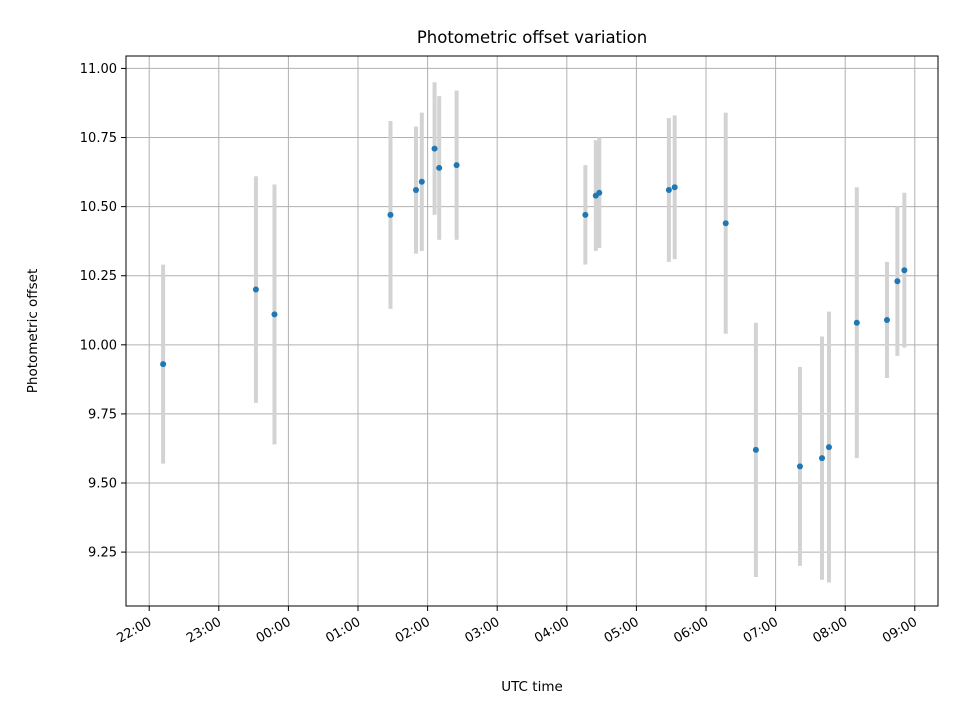 This screenshot has height=720, width=960. I want to click on y-axis-ticks: 9.25 9.50 9.75 10.00 10.25 10.50 10.75 11.00, so click(103, 311).